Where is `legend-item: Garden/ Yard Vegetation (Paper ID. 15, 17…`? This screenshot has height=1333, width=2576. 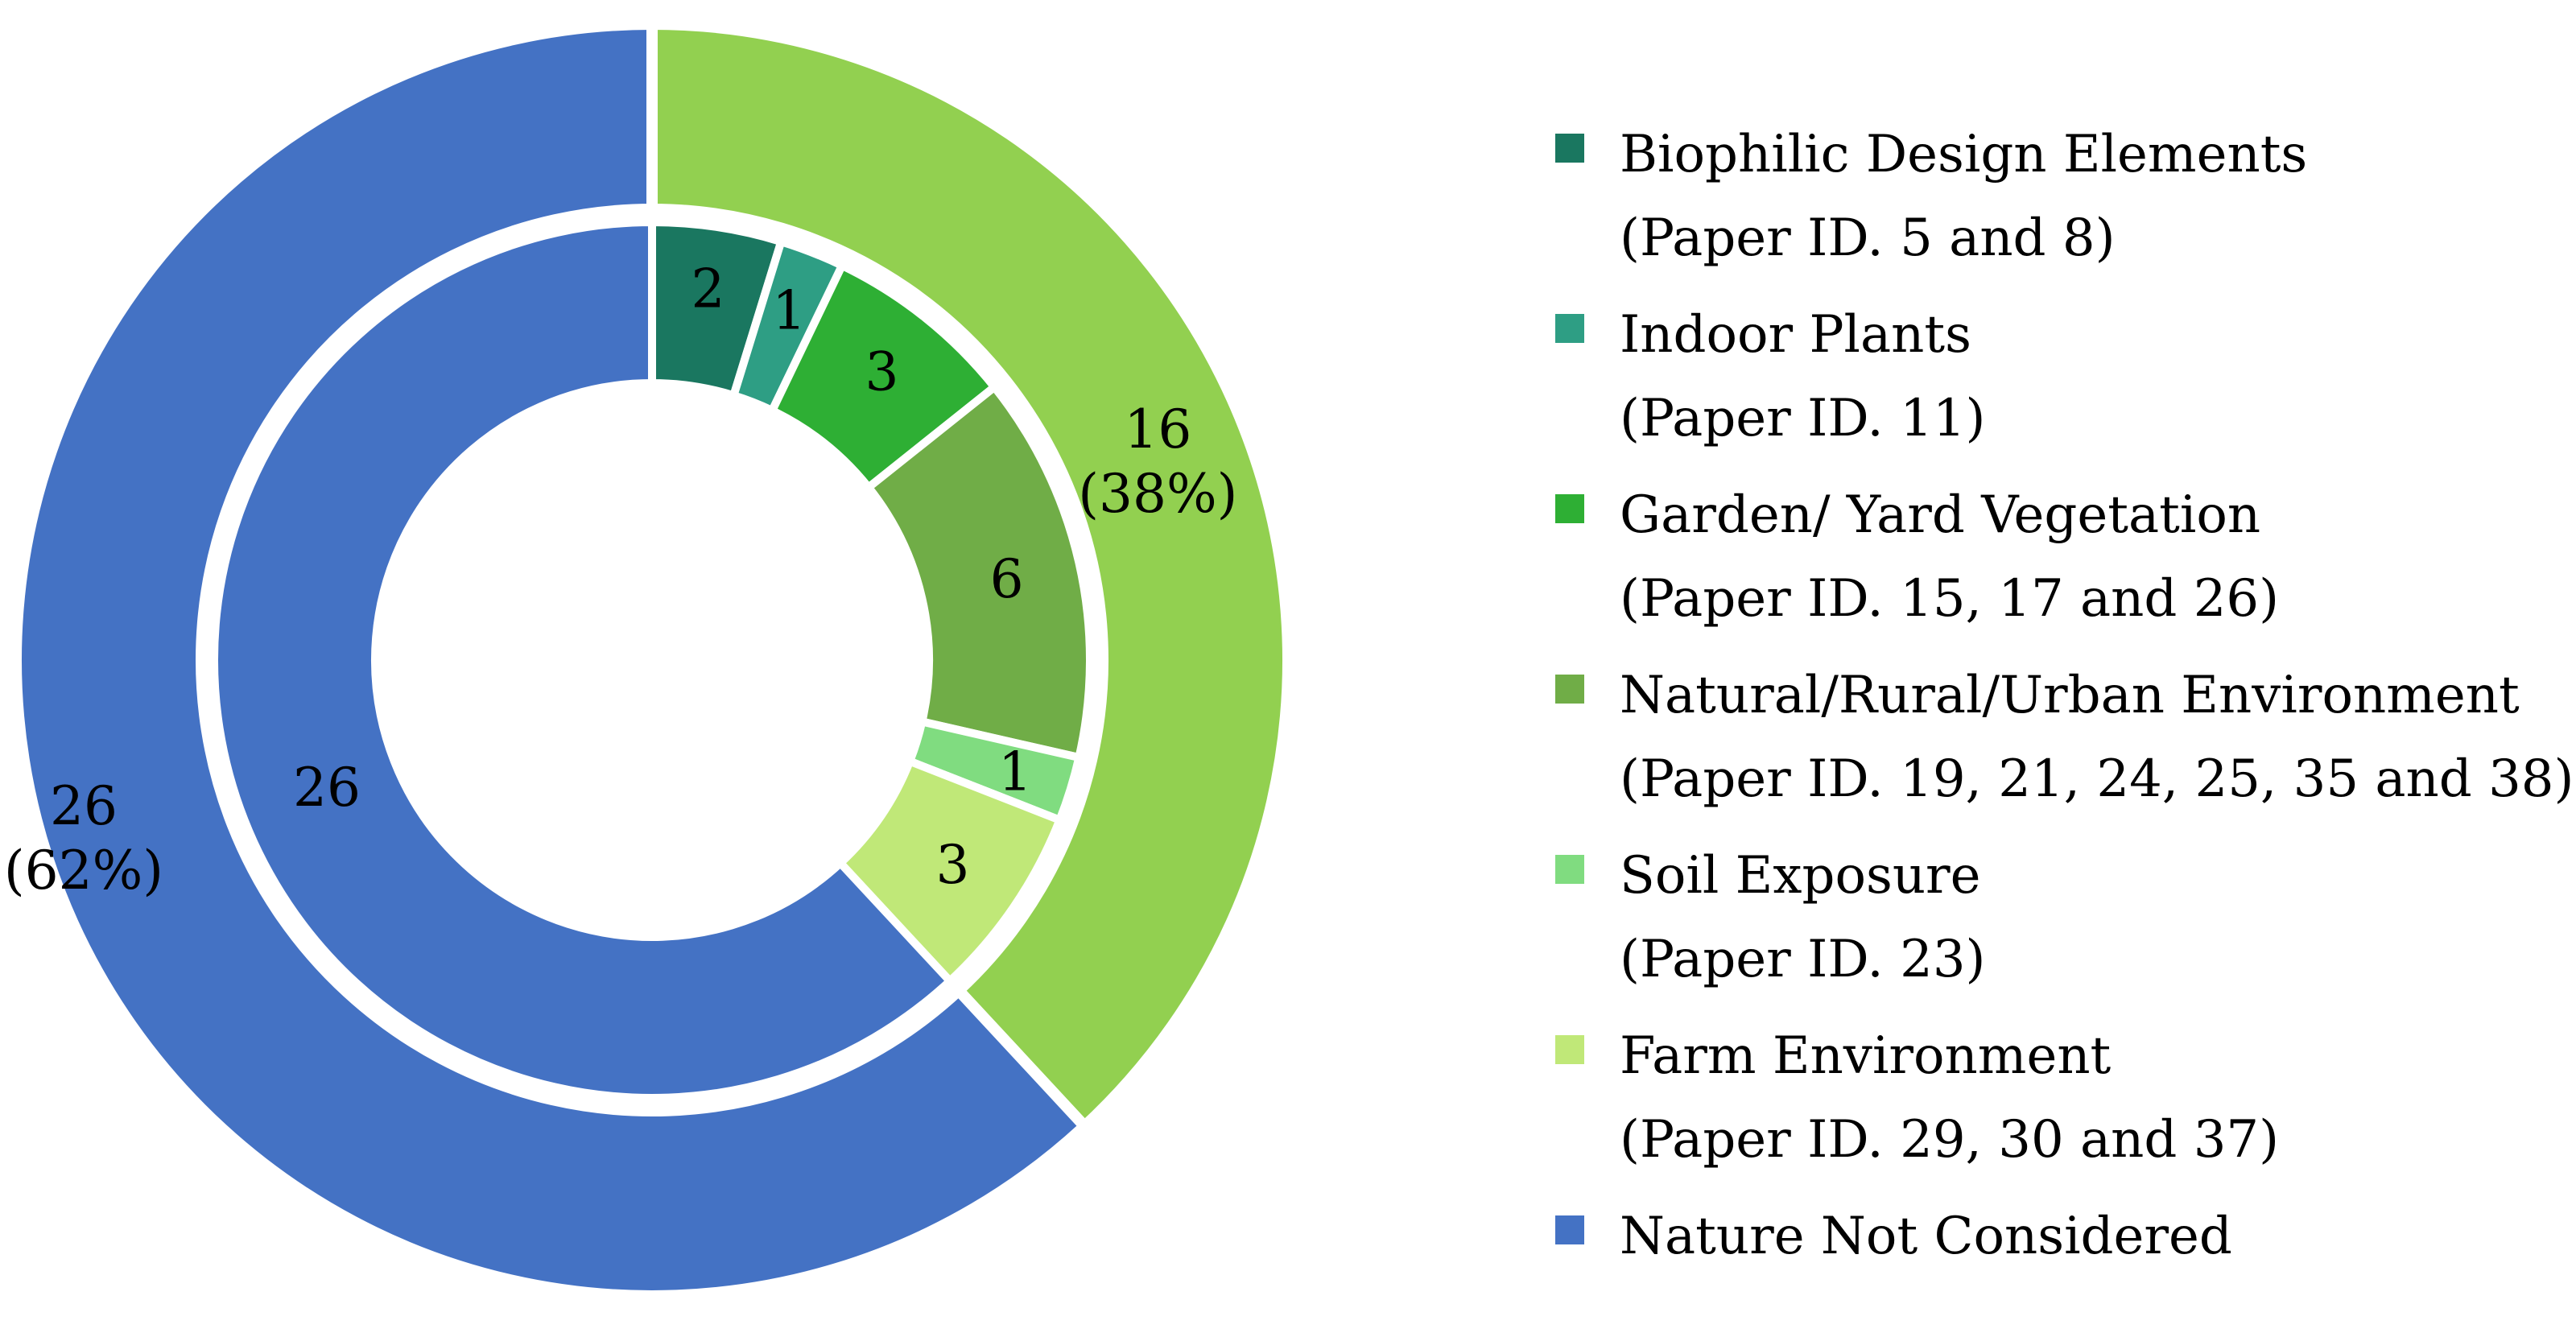 legend-item: Garden/ Yard Vegetation (Paper ID. 15, 17… is located at coordinates (2054, 557).